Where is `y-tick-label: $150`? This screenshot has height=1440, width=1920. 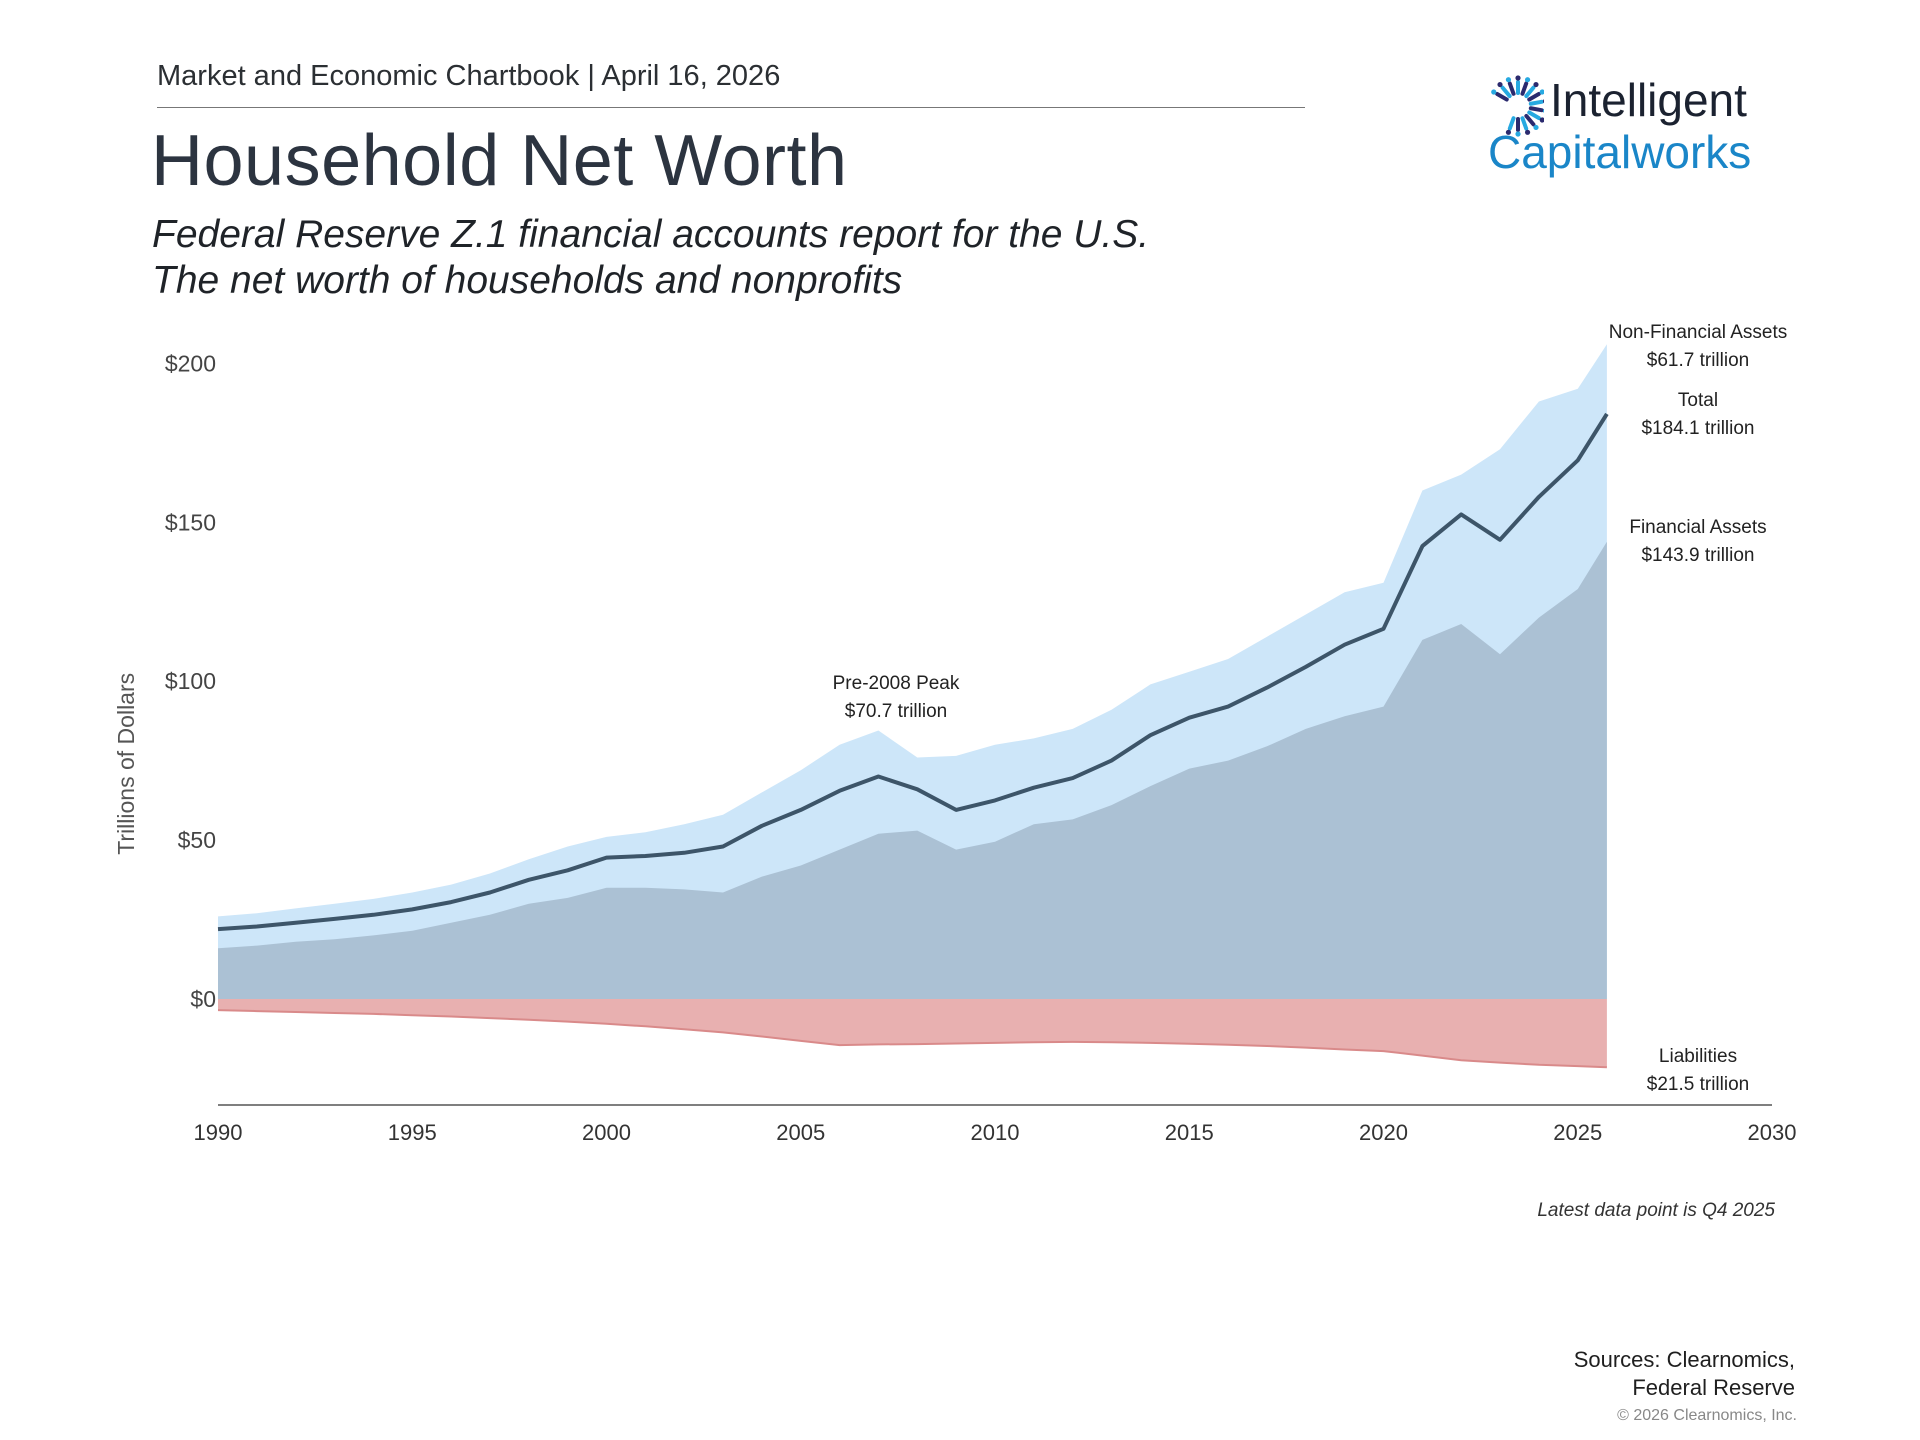
y-tick-label: $150 is located at coordinates (190, 522).